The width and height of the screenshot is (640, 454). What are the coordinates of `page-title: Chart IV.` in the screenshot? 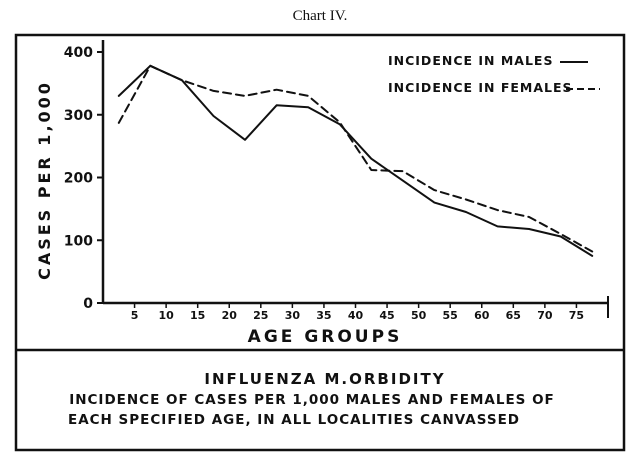 It's located at (320, 16).